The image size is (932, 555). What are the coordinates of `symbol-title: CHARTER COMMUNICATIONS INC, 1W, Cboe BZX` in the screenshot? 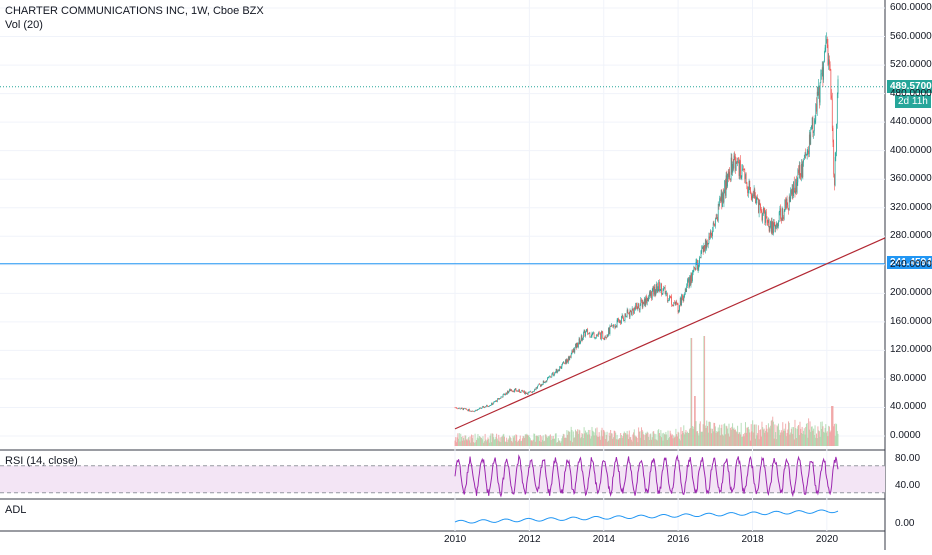 It's located at (134, 11).